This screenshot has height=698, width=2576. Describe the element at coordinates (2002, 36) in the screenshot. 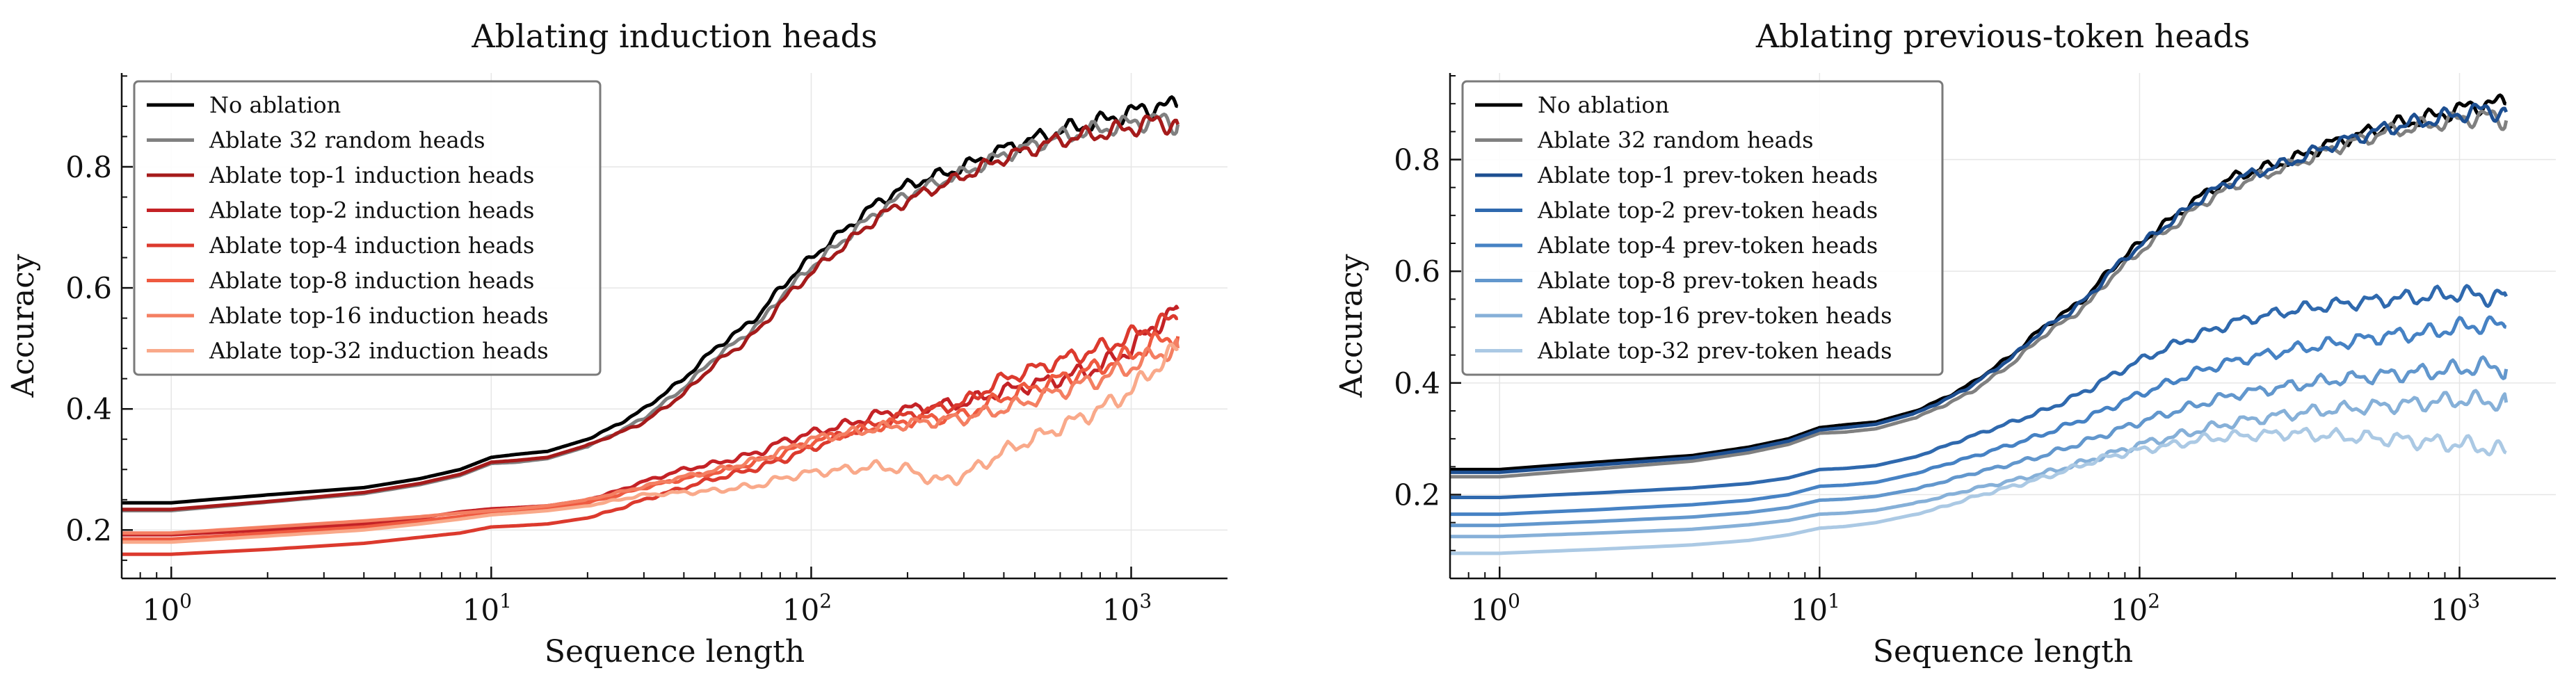

I see `chart-title: Ablating previous-token heads` at that location.